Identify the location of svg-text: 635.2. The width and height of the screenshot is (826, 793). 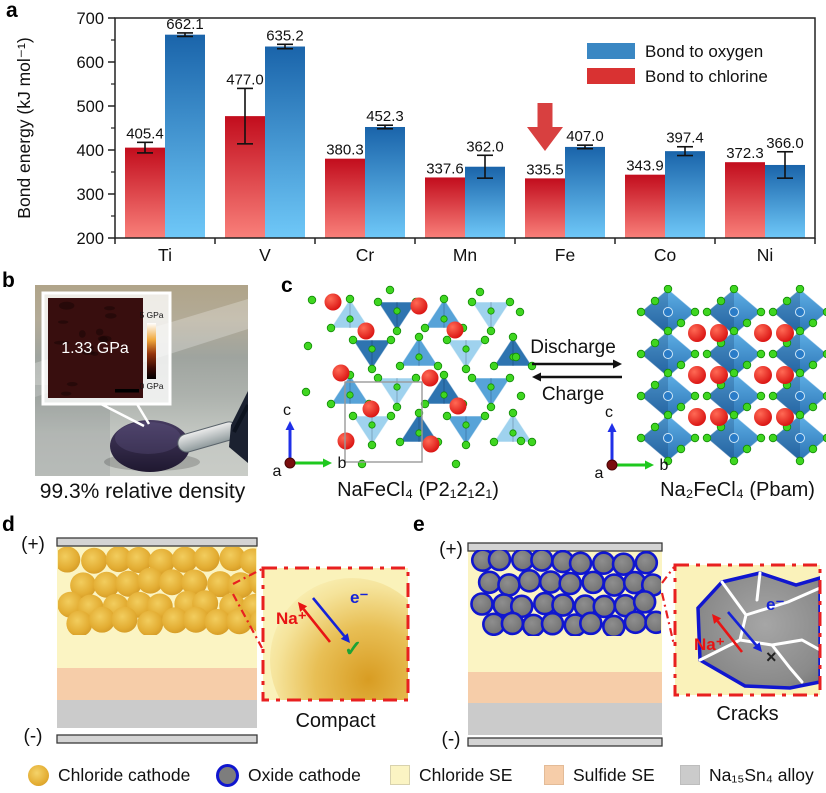
(285, 35).